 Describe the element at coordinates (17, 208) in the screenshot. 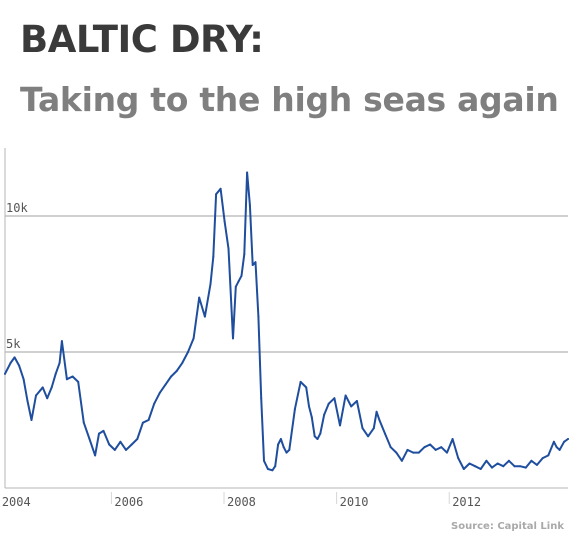

I see `y-tick-label: 10k` at that location.